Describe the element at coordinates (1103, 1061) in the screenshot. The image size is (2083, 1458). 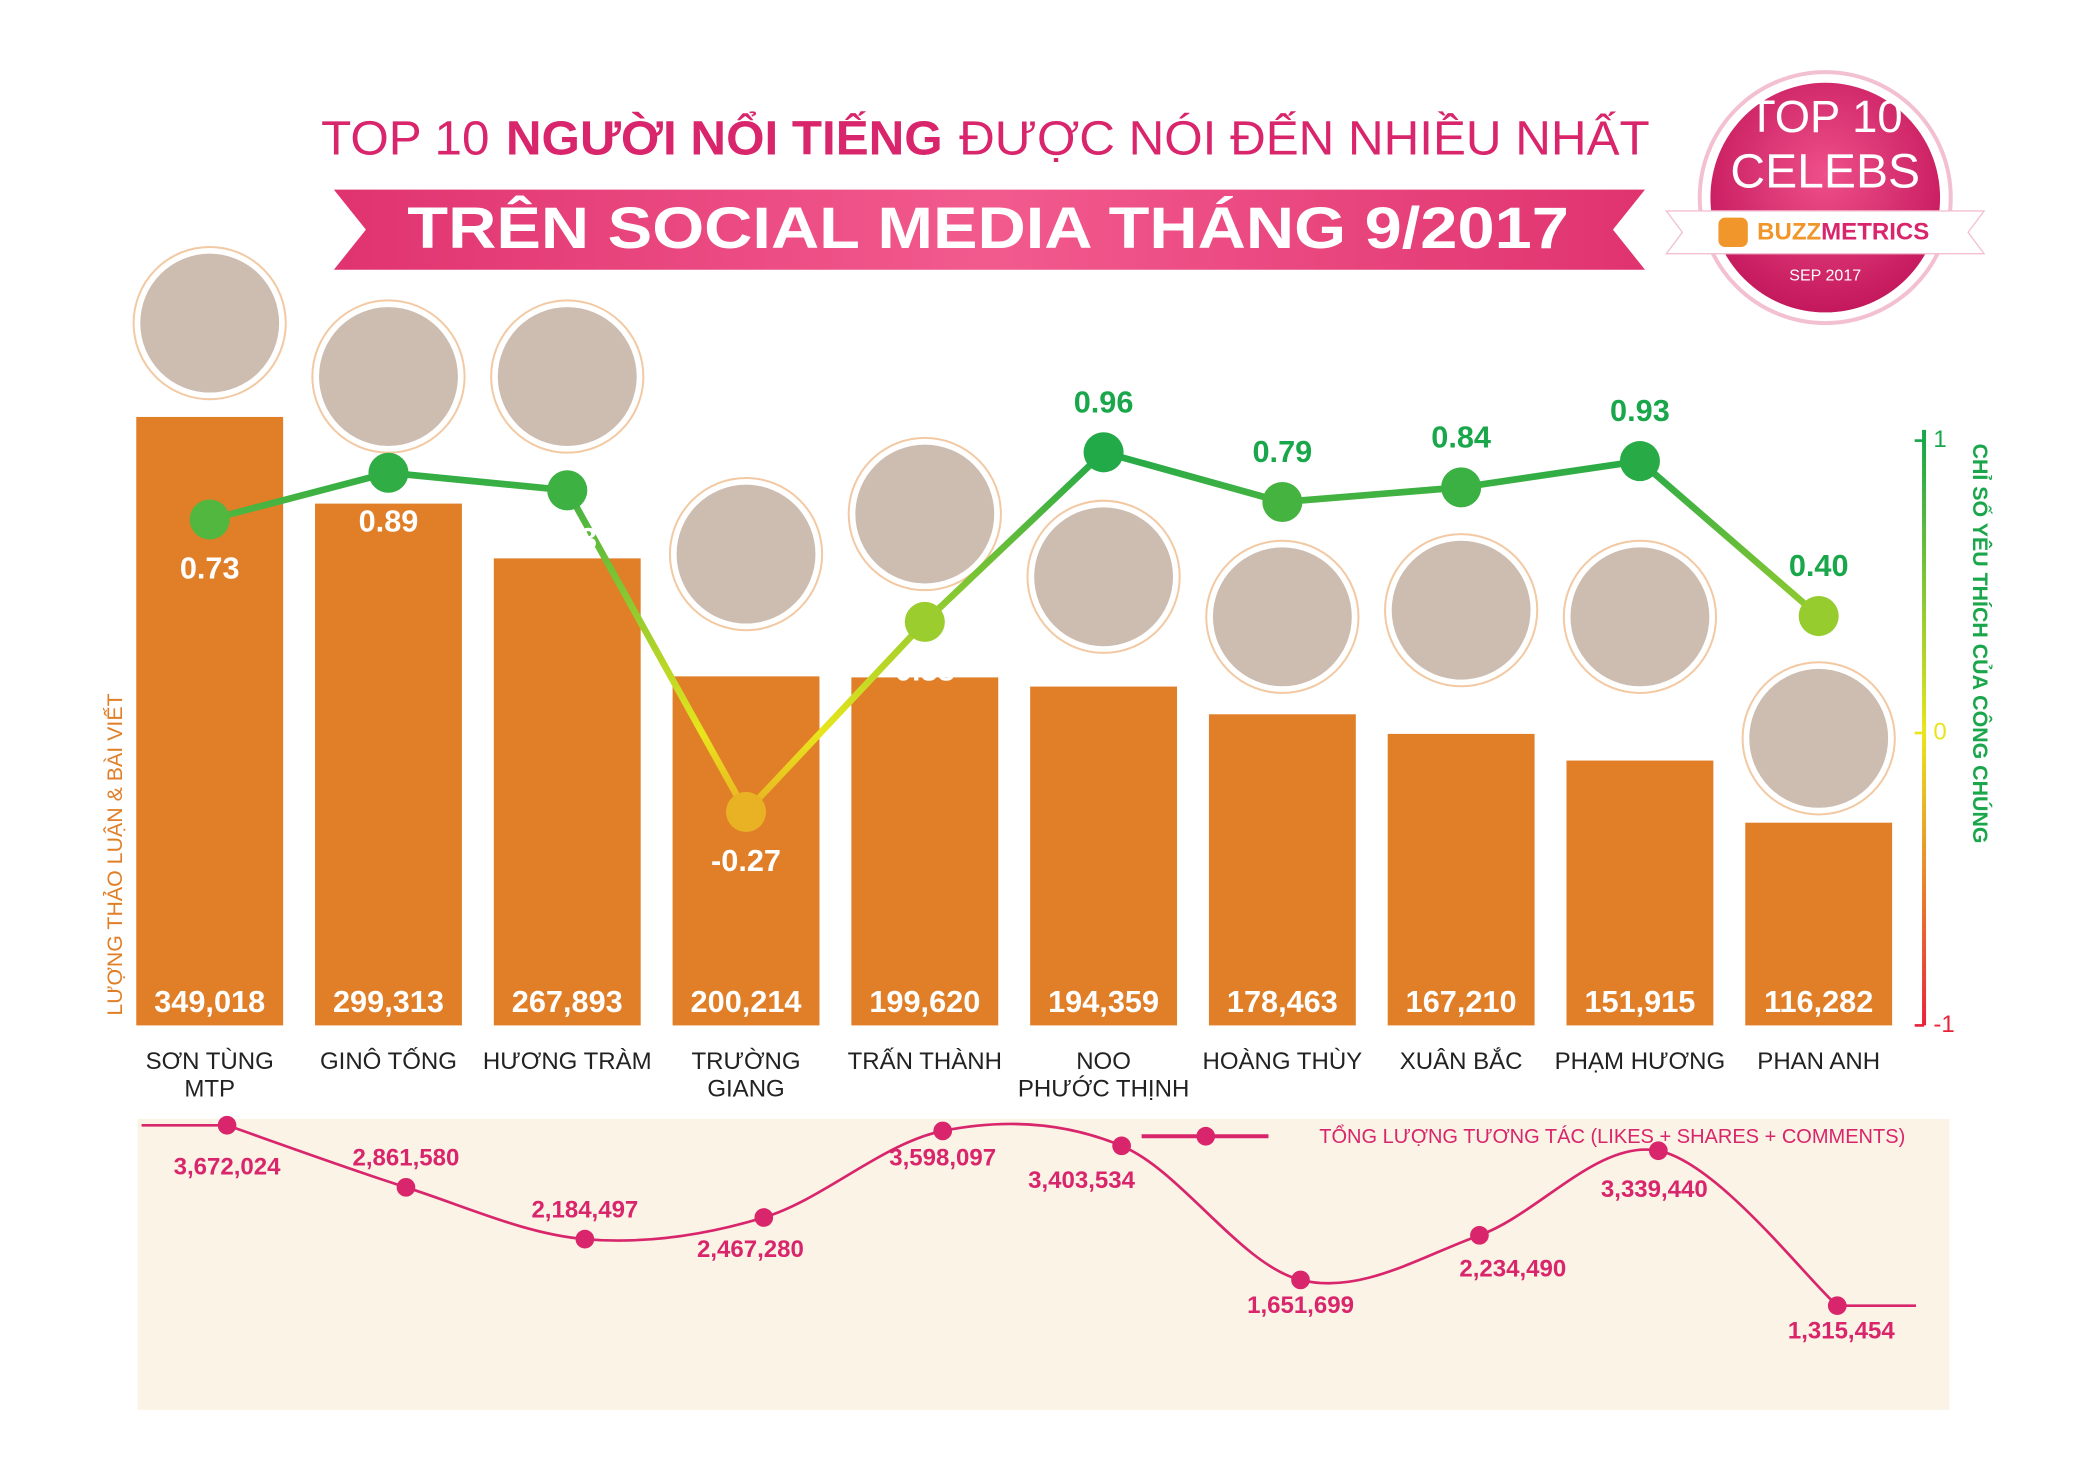
I see `label-line: NOO` at that location.